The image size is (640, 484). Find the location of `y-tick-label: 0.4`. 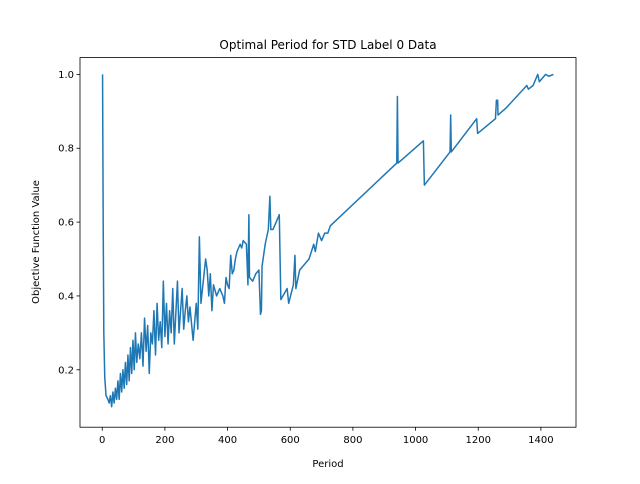

y-tick-label: 0.4 is located at coordinates (66, 296).